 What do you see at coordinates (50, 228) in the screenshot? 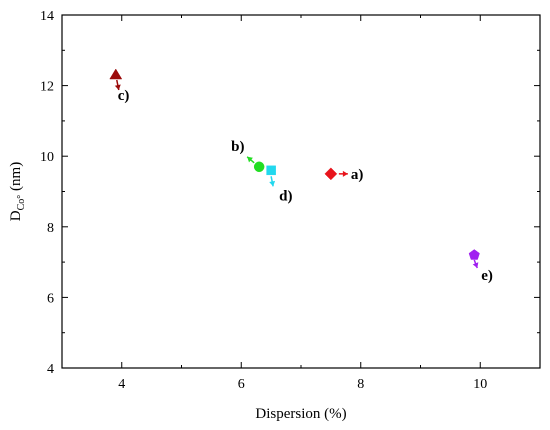
I see `y-tick-label: 8` at bounding box center [50, 228].